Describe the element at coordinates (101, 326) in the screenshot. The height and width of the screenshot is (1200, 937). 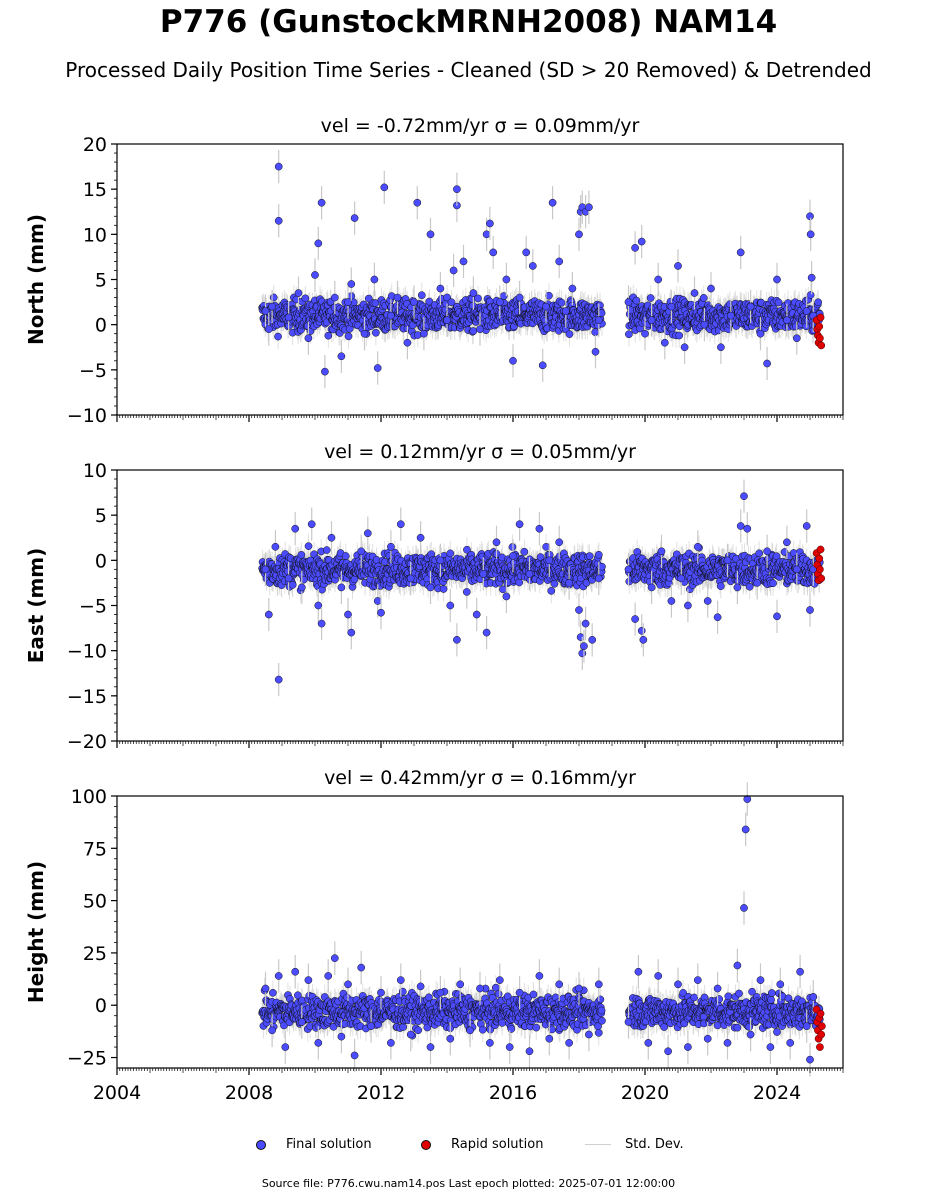
I see `y-tick-label: 0` at that location.